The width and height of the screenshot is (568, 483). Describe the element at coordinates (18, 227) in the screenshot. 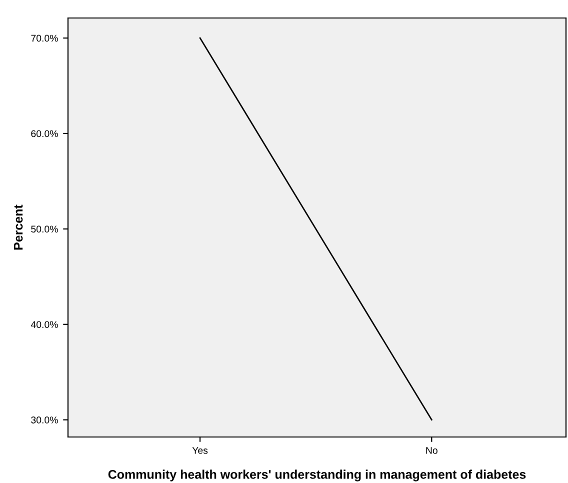

I see `y-axis-title: Percent` at that location.